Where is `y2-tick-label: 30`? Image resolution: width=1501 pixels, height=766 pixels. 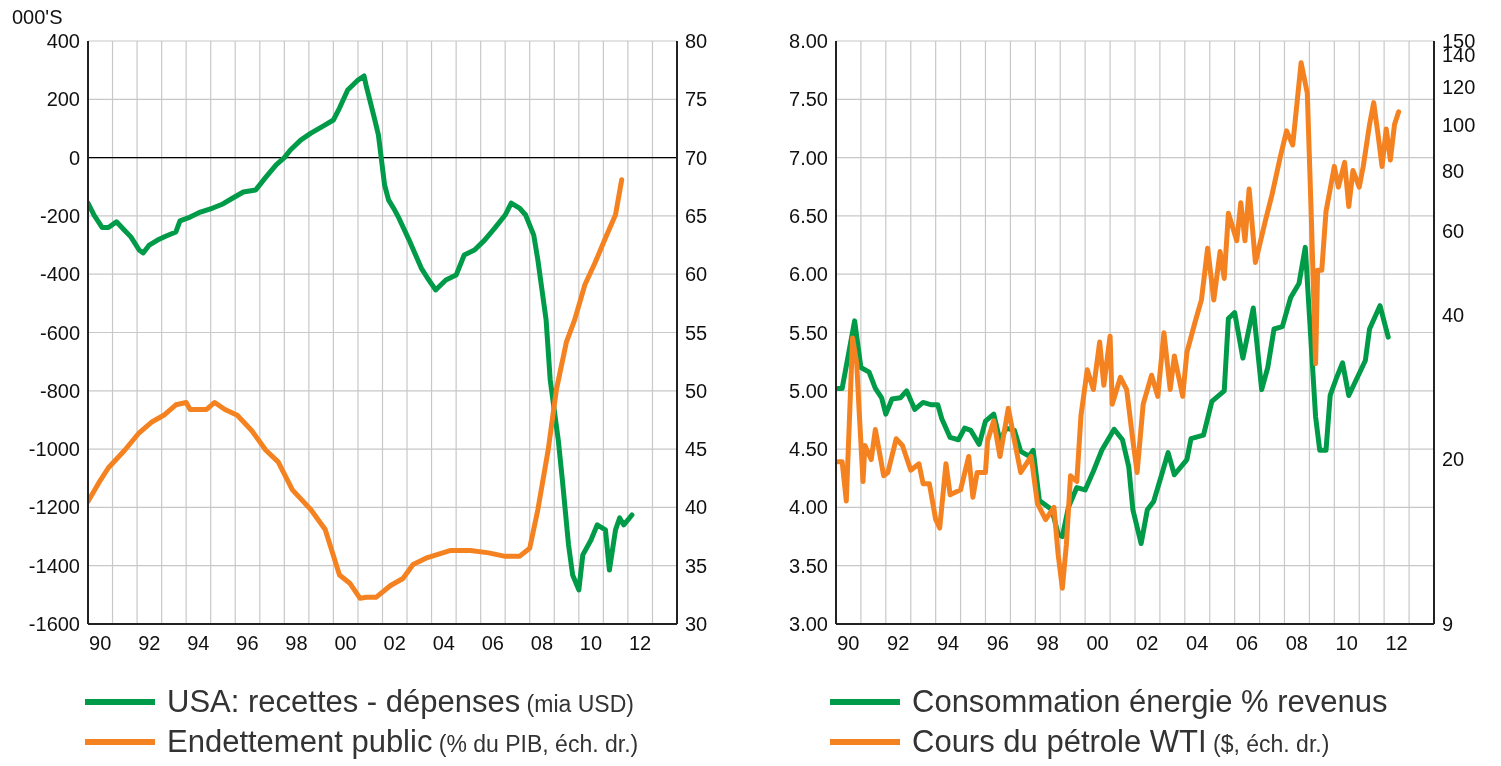
y2-tick-label: 30 is located at coordinates (696, 624).